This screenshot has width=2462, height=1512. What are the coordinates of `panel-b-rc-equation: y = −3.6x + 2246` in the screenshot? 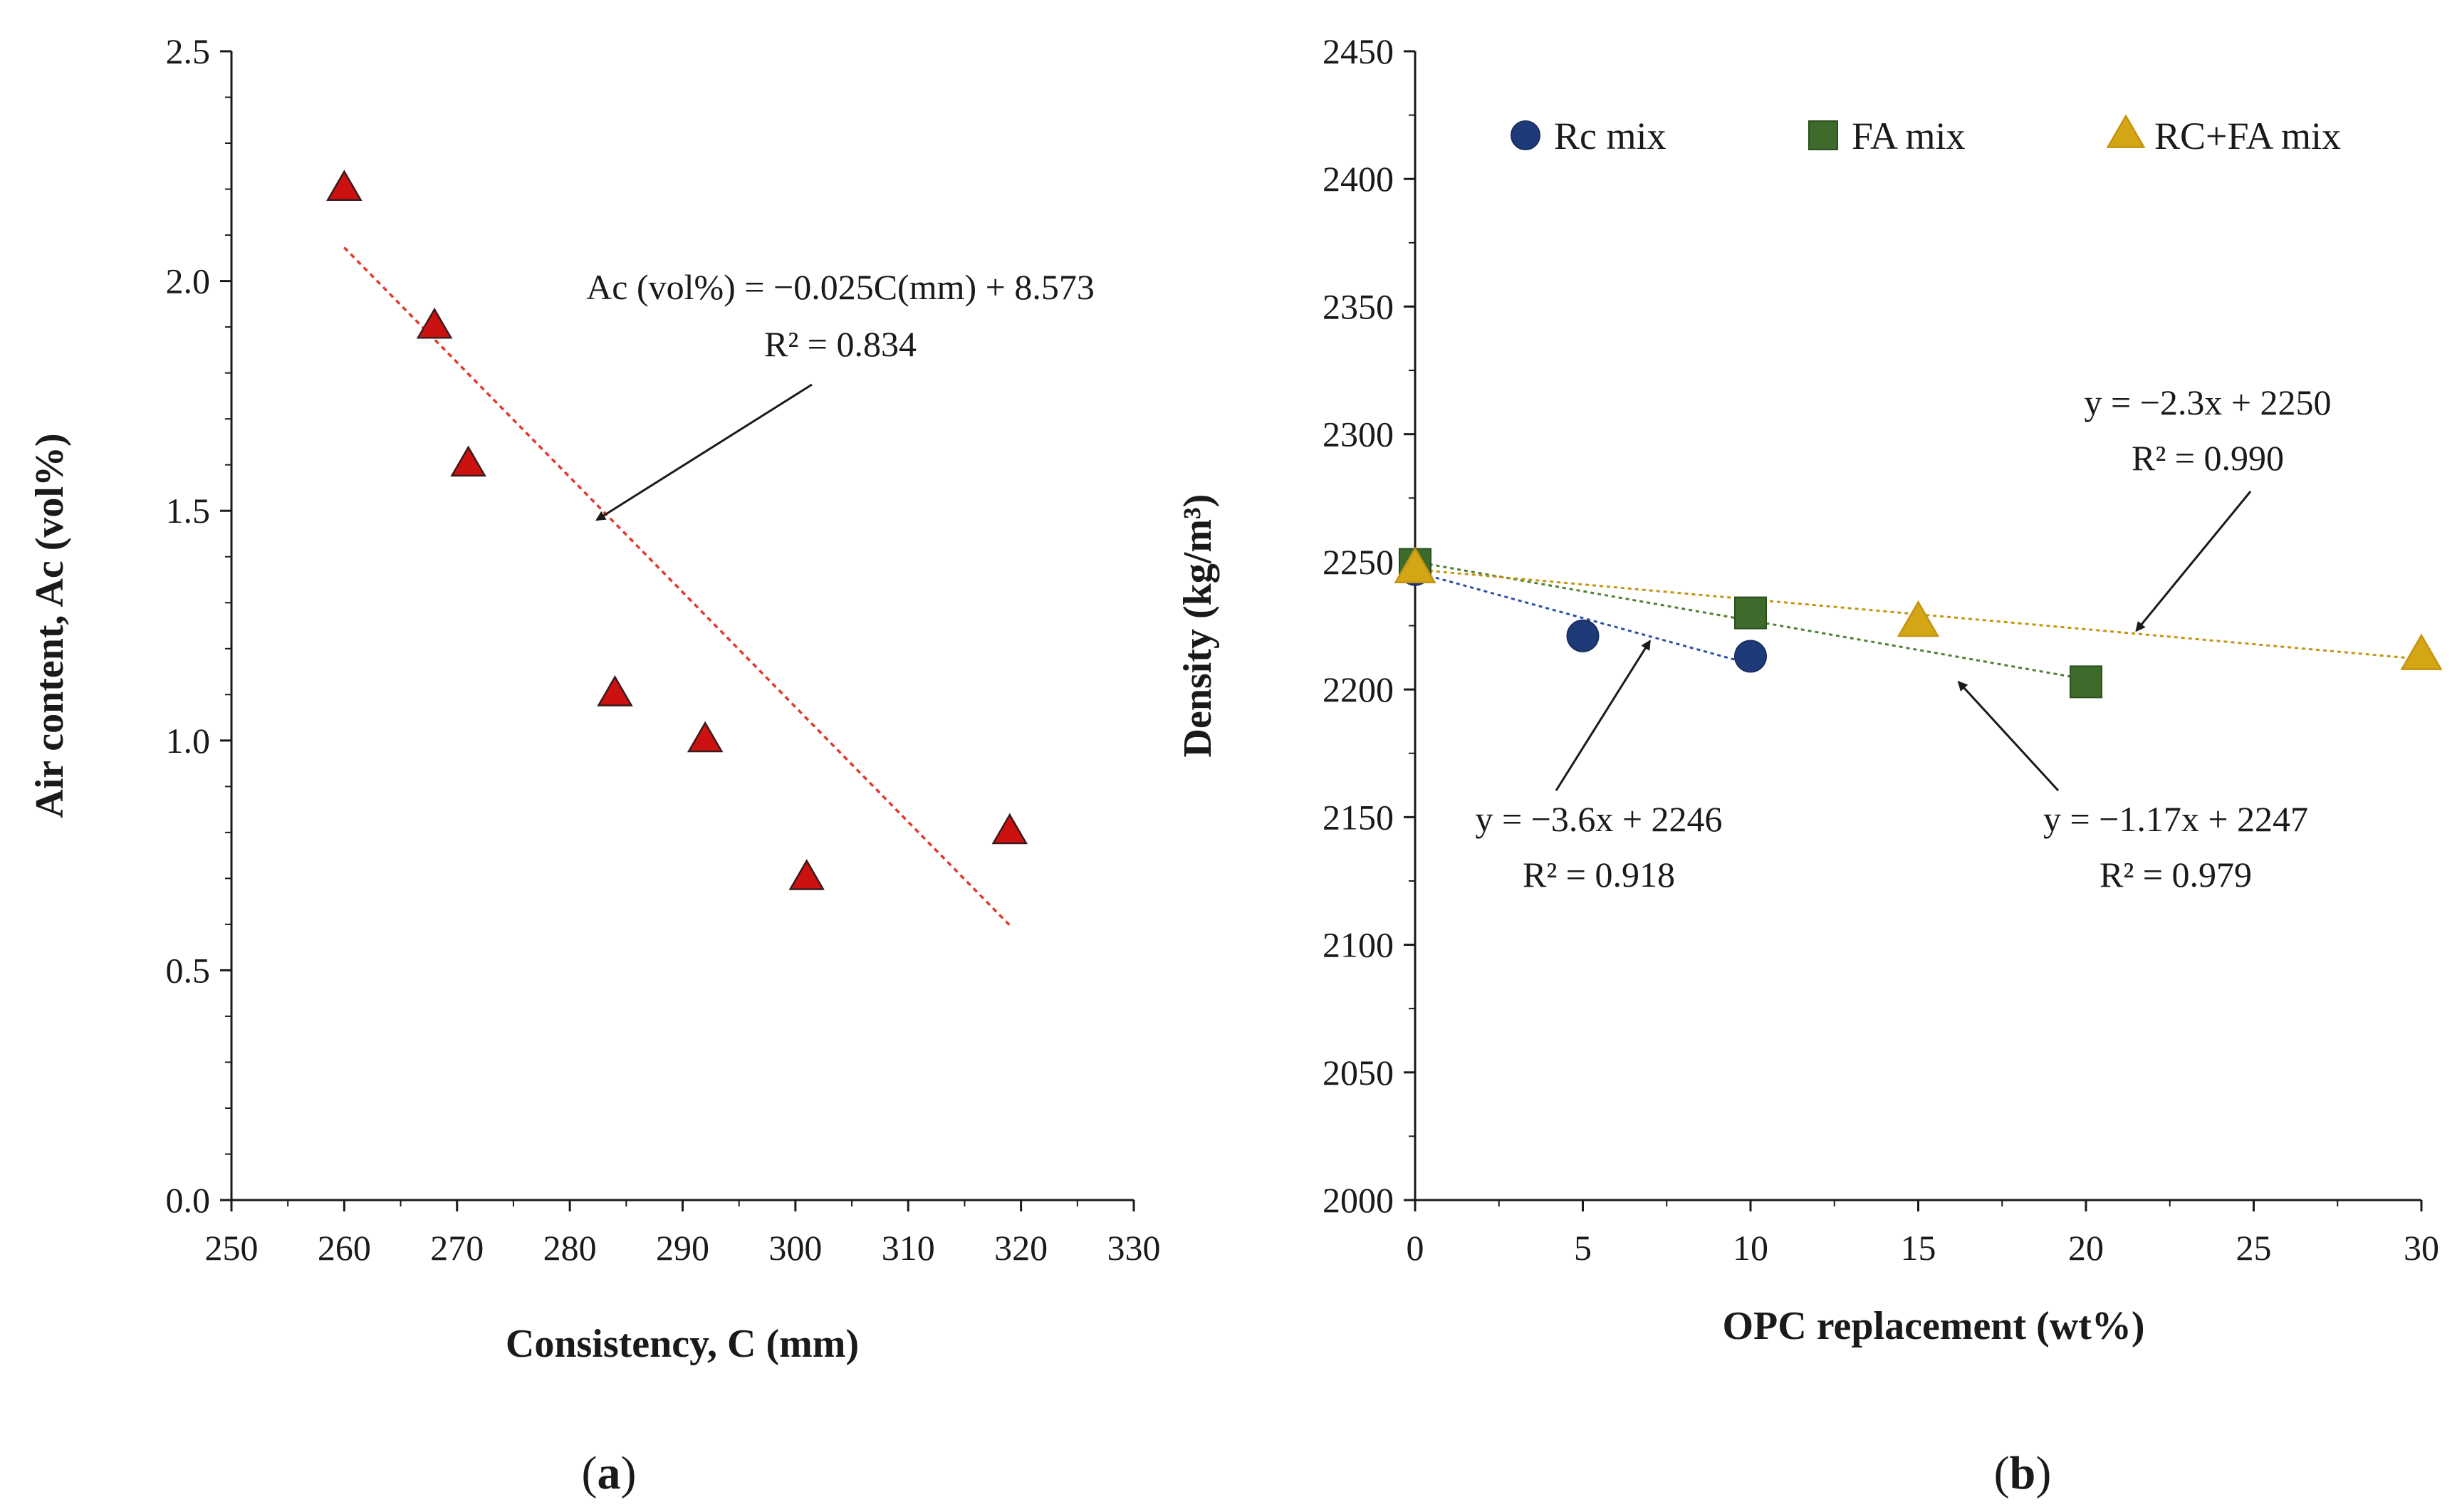 It's located at (1598, 819).